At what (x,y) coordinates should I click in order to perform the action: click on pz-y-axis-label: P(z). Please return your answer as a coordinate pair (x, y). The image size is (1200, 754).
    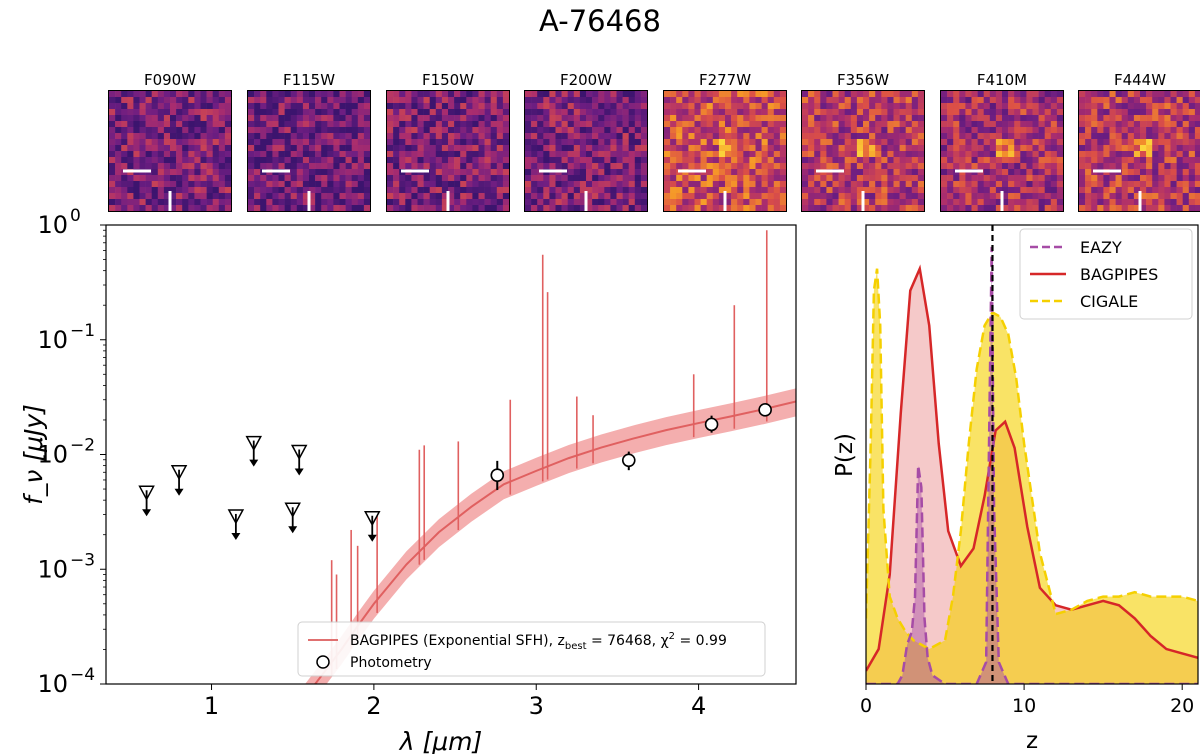
    Looking at the image, I should click on (845, 455).